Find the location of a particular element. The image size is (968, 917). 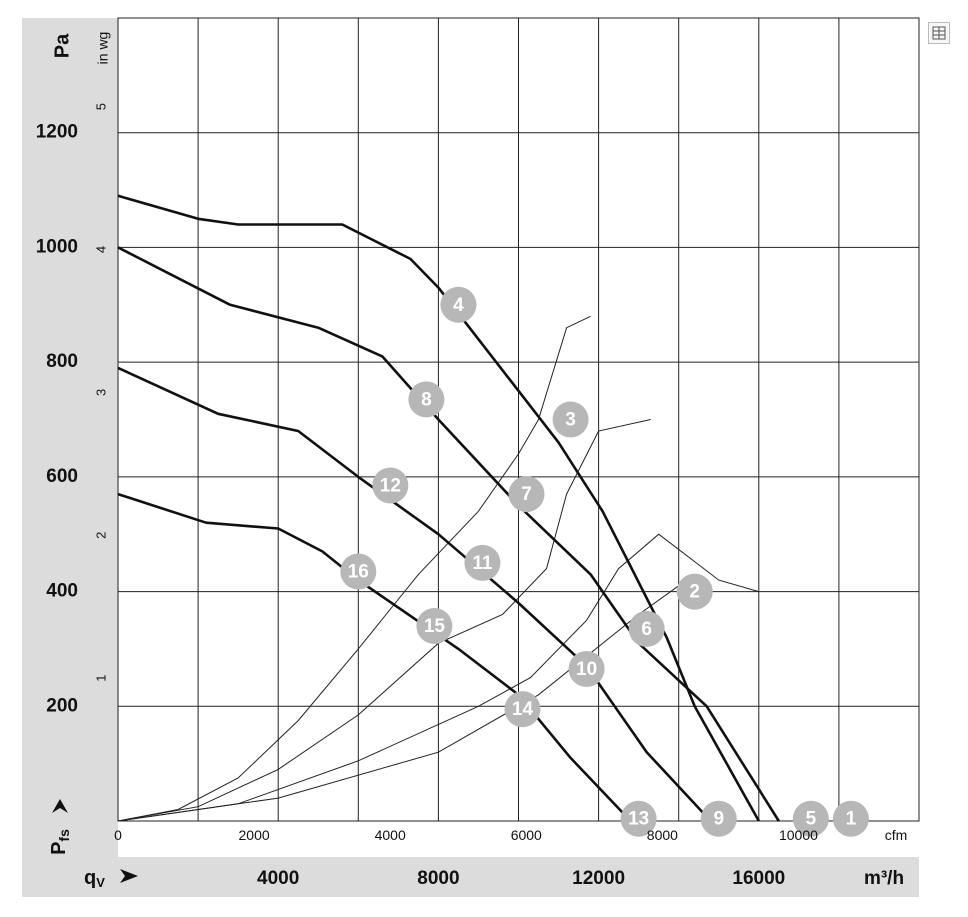

operating-point-label: 16 is located at coordinates (358, 572).